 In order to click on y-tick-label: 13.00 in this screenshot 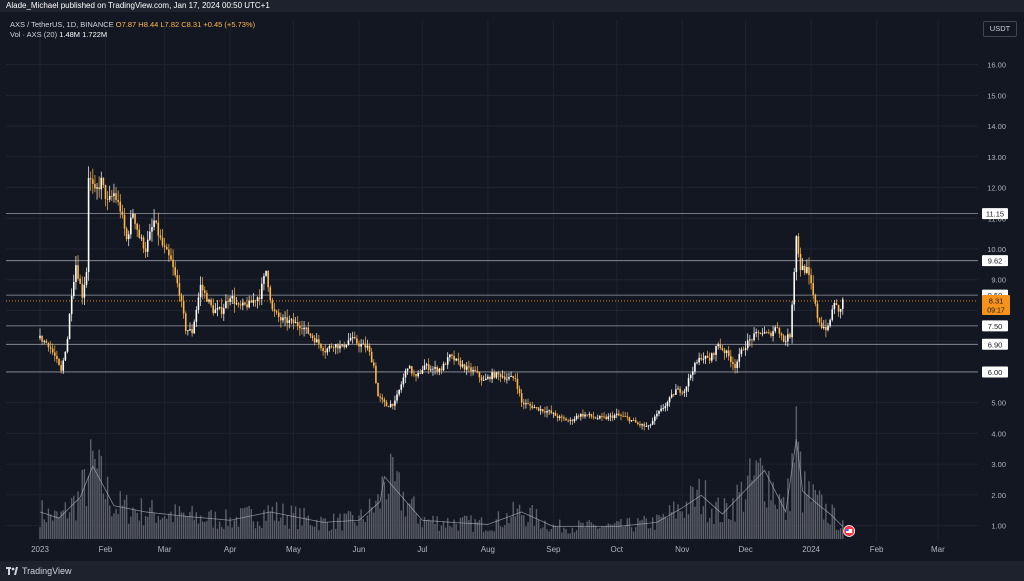, I will do `click(996, 157)`.